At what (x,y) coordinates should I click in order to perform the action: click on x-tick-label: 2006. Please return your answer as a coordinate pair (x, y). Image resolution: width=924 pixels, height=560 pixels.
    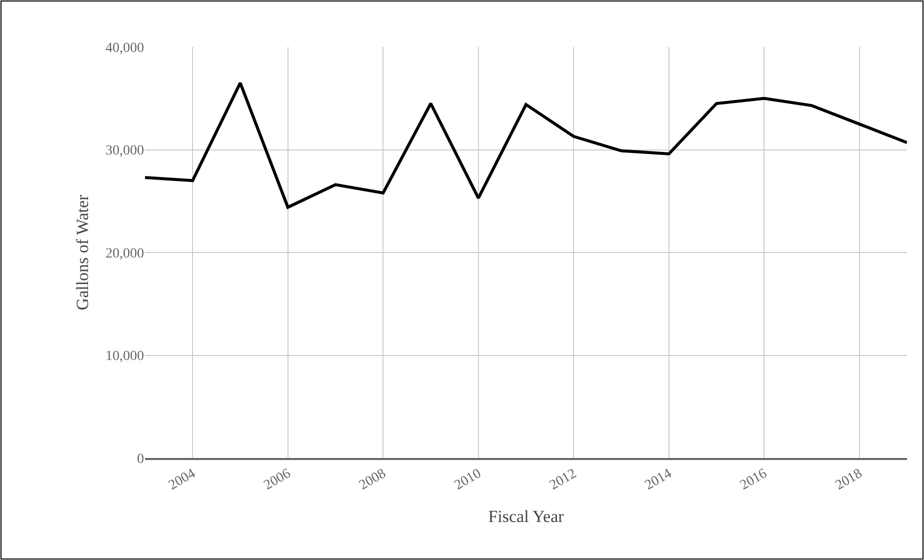
    Looking at the image, I should click on (278, 480).